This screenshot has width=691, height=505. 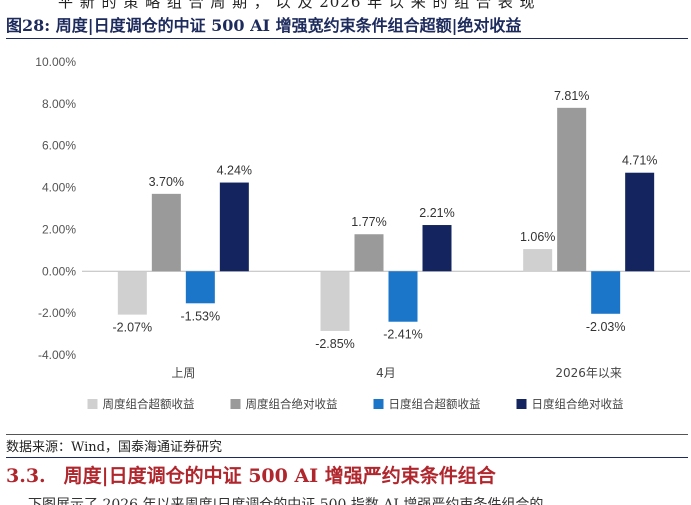 I want to click on source-note: 数据来源：Wind，国泰海通证券研究, so click(x=114, y=447).